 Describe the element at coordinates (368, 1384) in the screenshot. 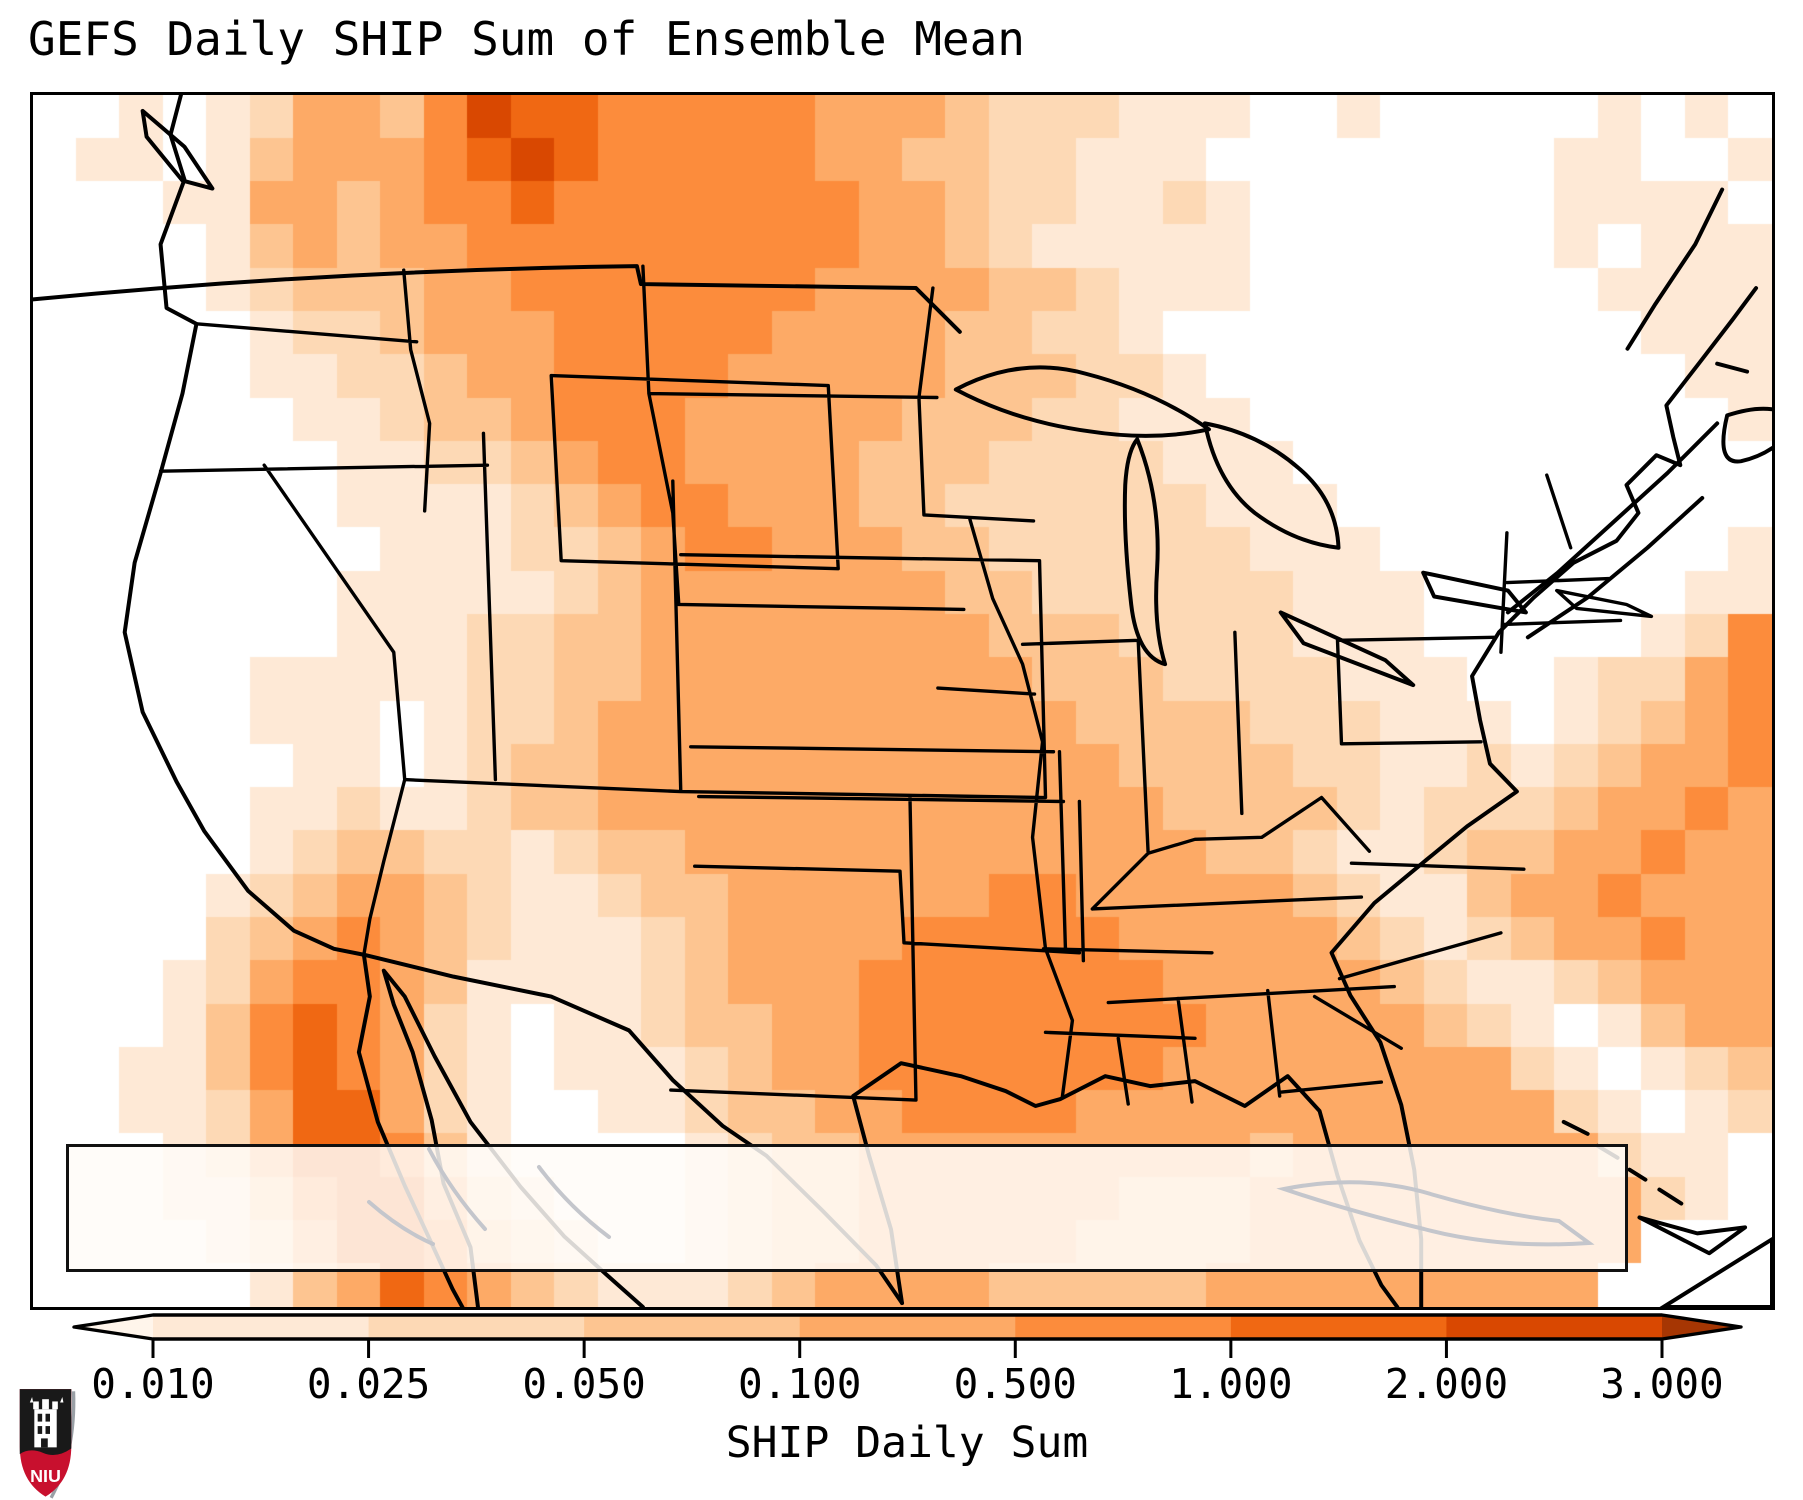

I see `colorbar-tick-label: 0.025` at that location.